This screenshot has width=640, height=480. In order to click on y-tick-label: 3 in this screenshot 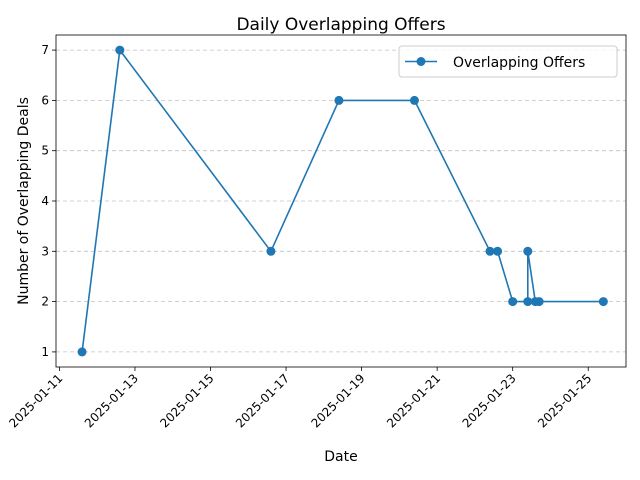, I will do `click(45, 251)`.